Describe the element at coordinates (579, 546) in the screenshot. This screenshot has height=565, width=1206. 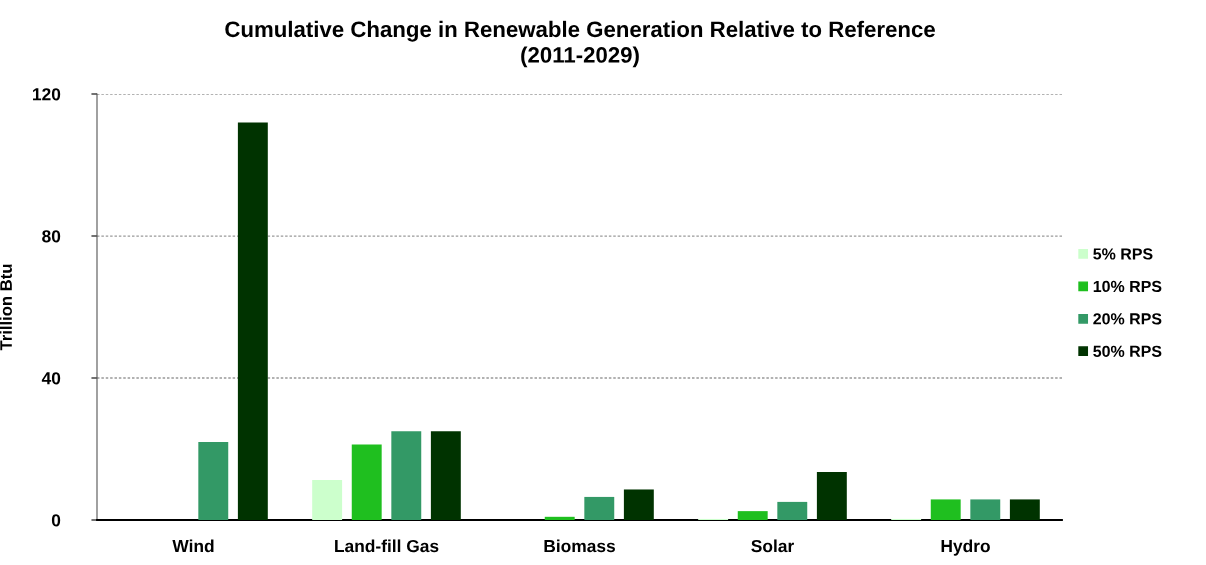
I see `x-tick-label: Biomass` at that location.